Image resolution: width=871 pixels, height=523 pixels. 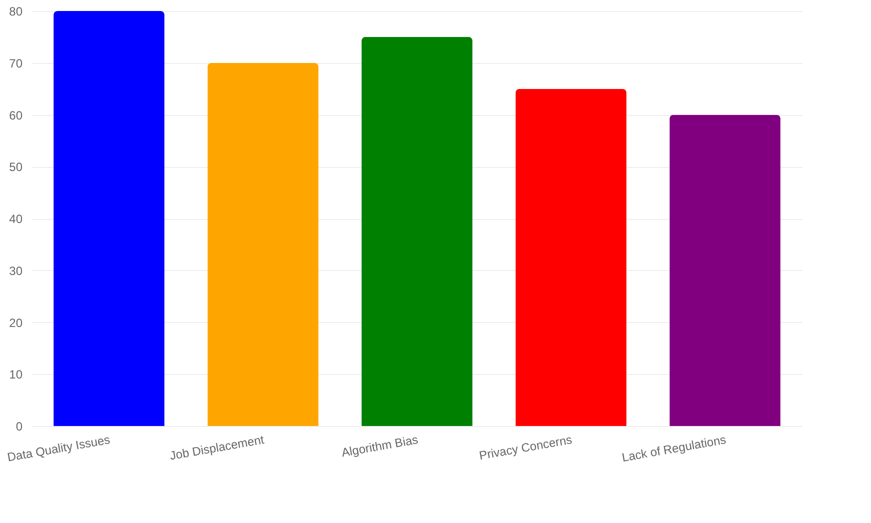 What do you see at coordinates (16, 11) in the screenshot?
I see `y-tick-label: 80` at bounding box center [16, 11].